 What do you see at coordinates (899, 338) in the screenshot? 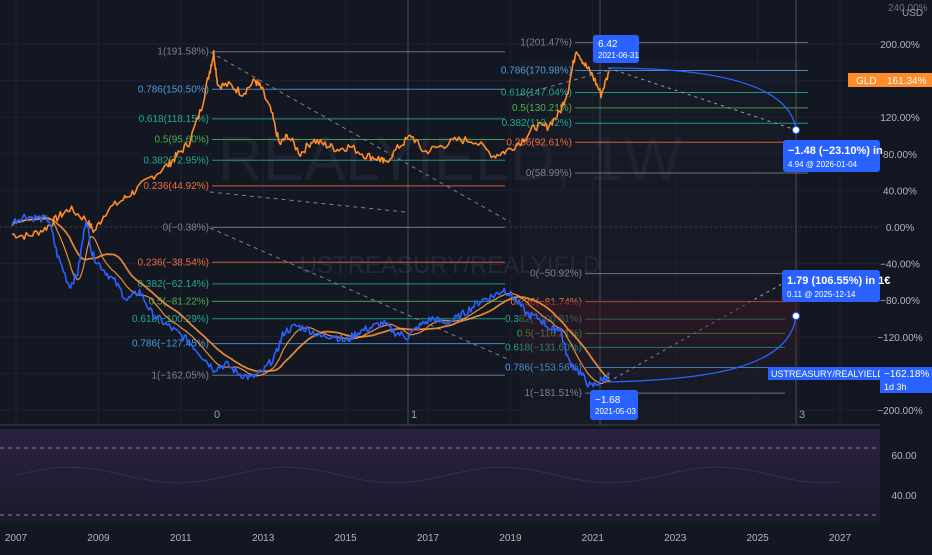
I see `price-tick-8: −120.00%` at bounding box center [899, 338].